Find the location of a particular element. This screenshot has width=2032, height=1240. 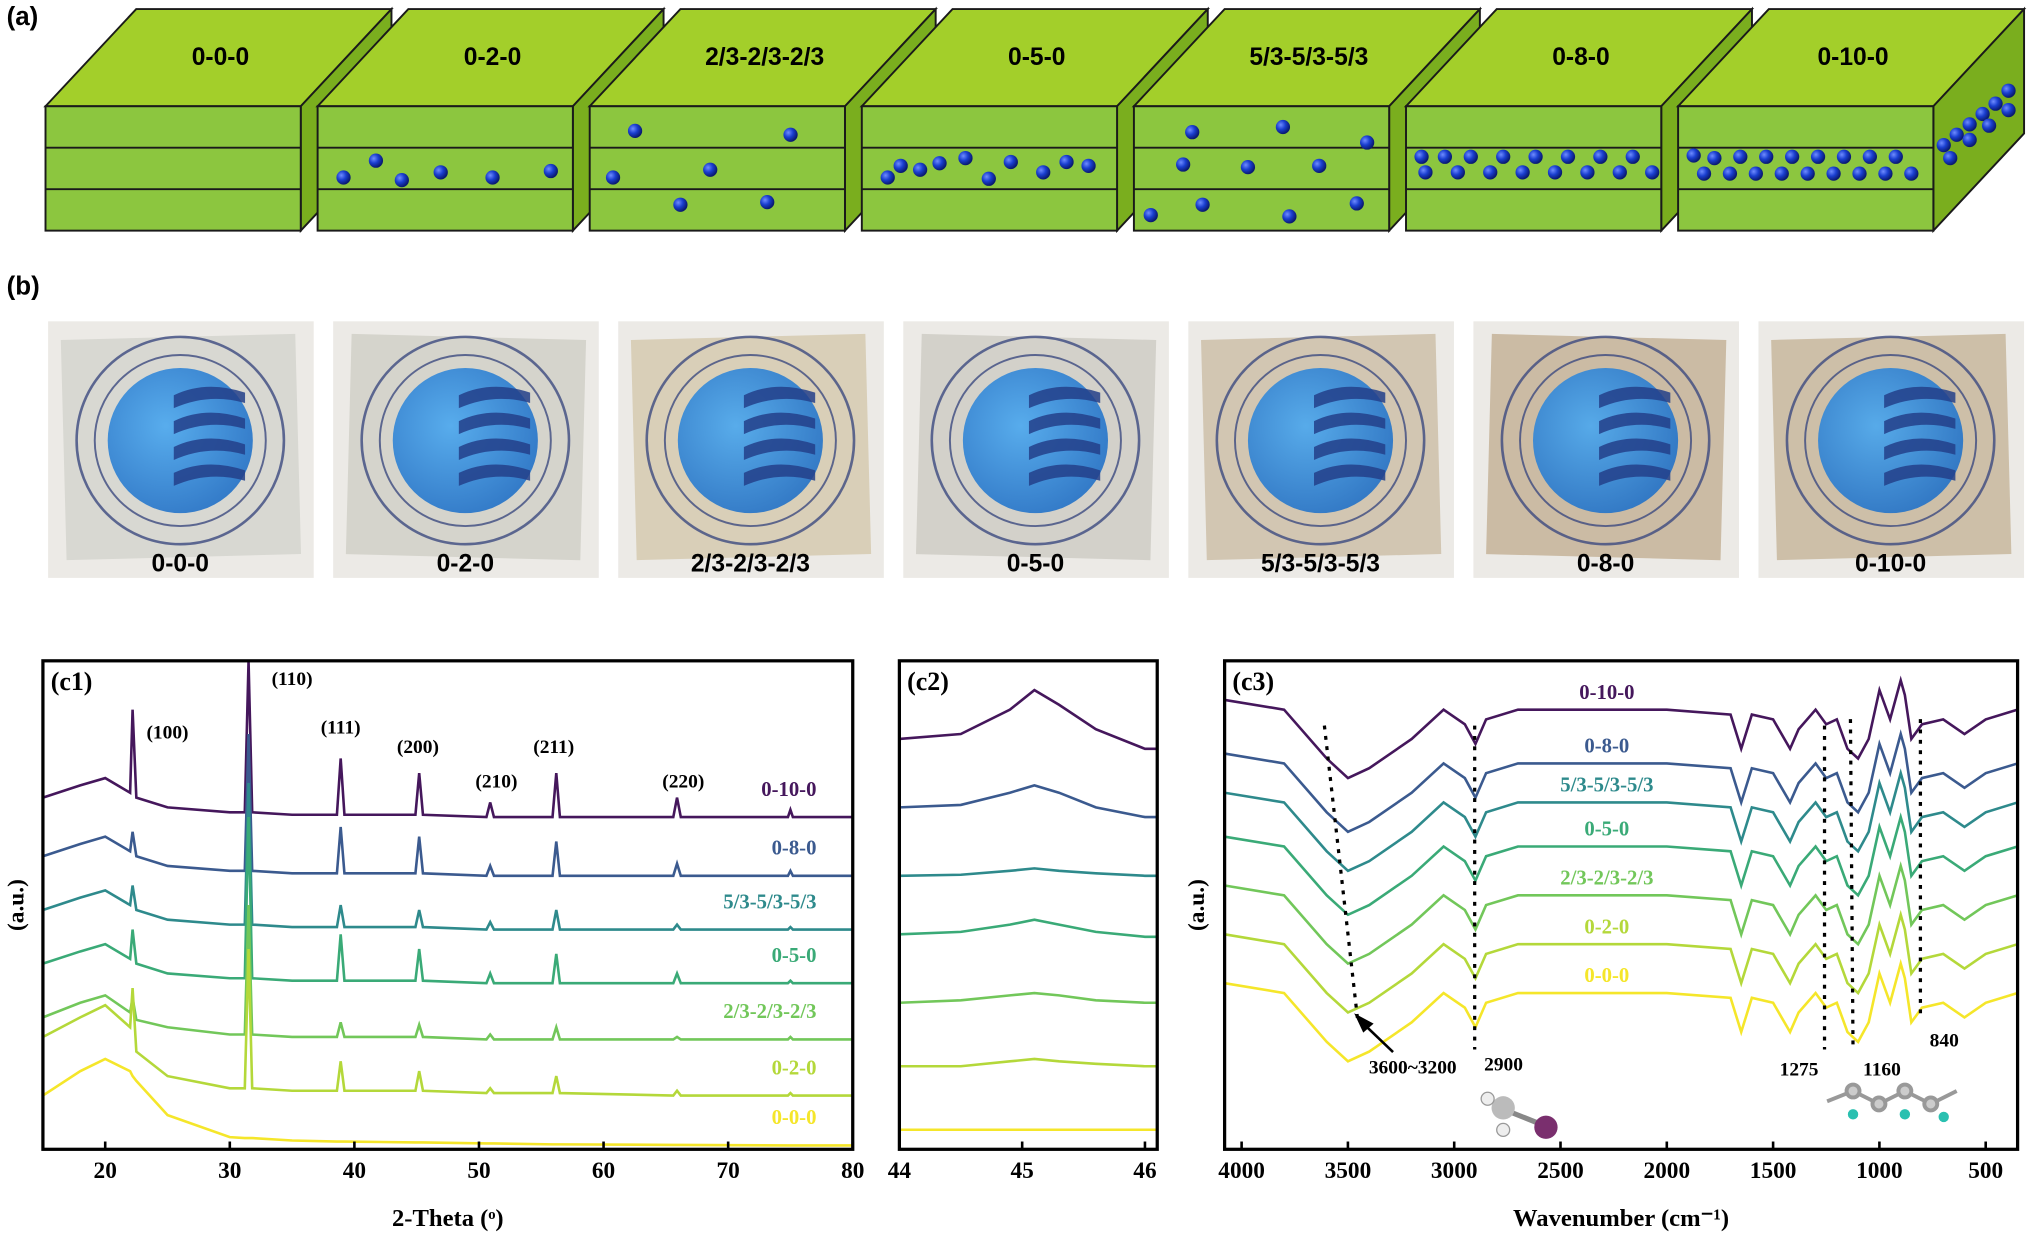

block-label: 2/3-2/3-2/3 is located at coordinates (764, 57).